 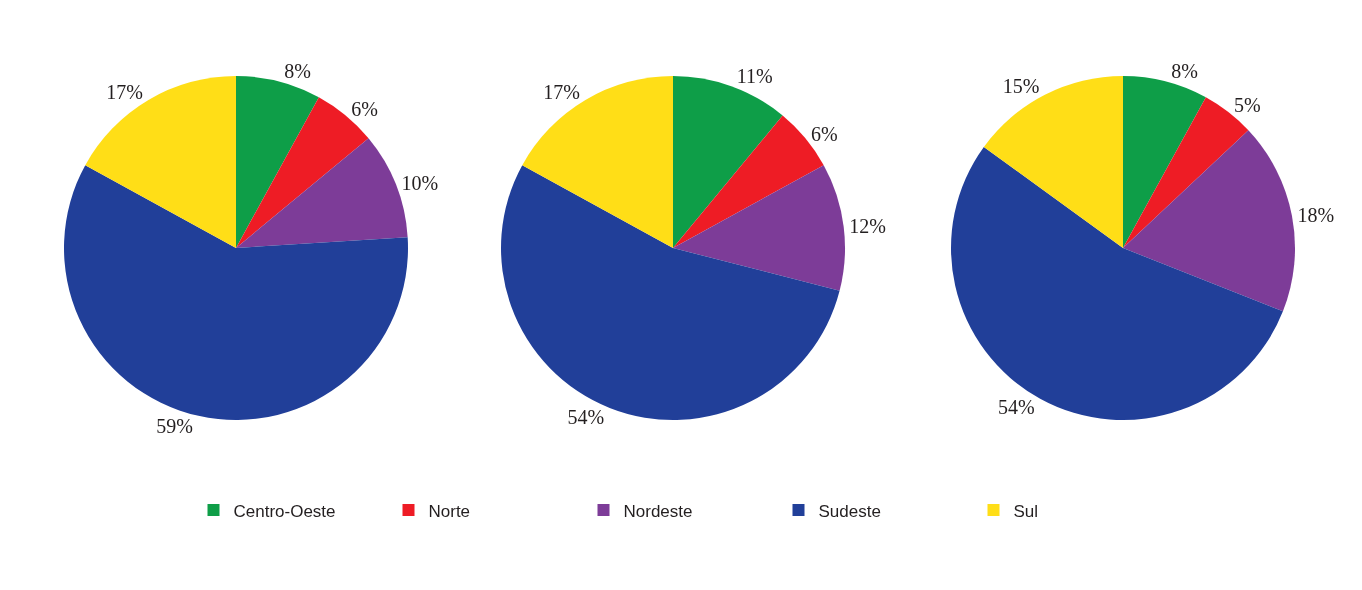 I want to click on legend-label: Sudeste, so click(x=849, y=511).